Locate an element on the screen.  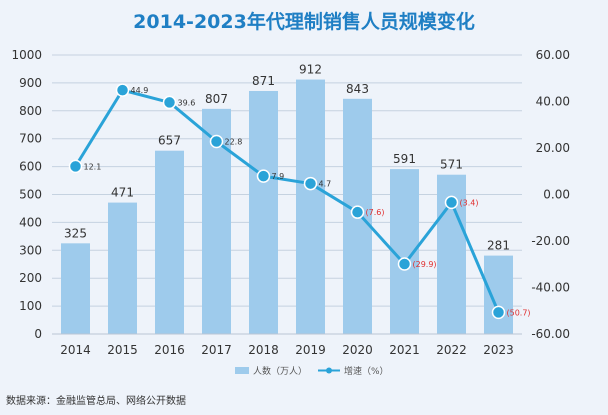
legend-line-marker is located at coordinates (329, 370).